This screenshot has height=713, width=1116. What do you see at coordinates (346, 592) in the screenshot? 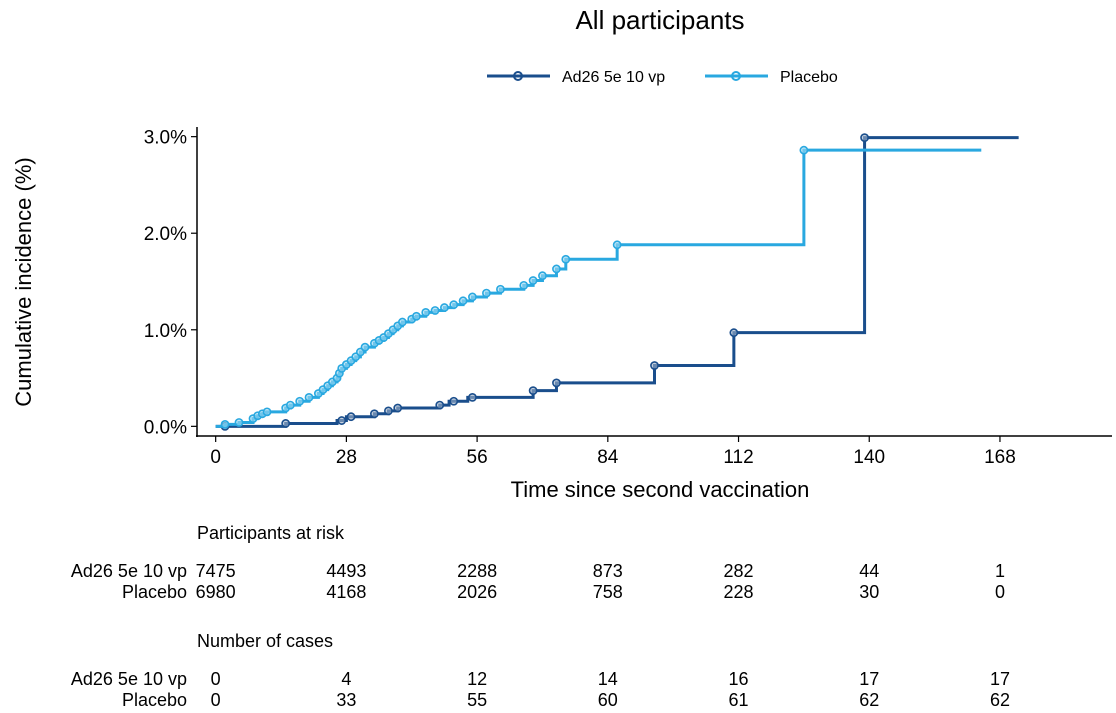
I see `risk-table-cell: 4168` at bounding box center [346, 592].